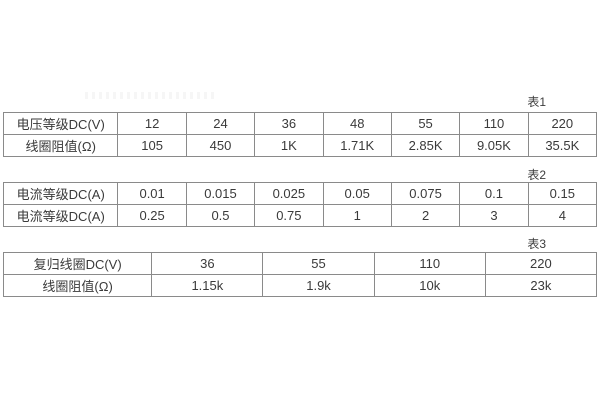  Describe the element at coordinates (541, 285) in the screenshot. I see `value-cell: 23k` at that location.